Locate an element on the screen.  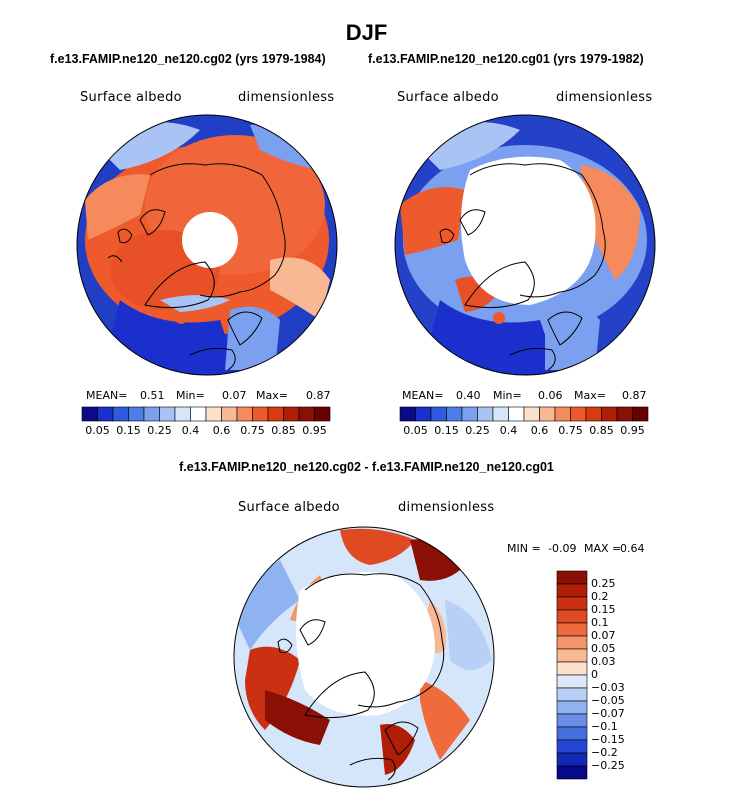
panel1-max-label: Max= is located at coordinates (272, 395).